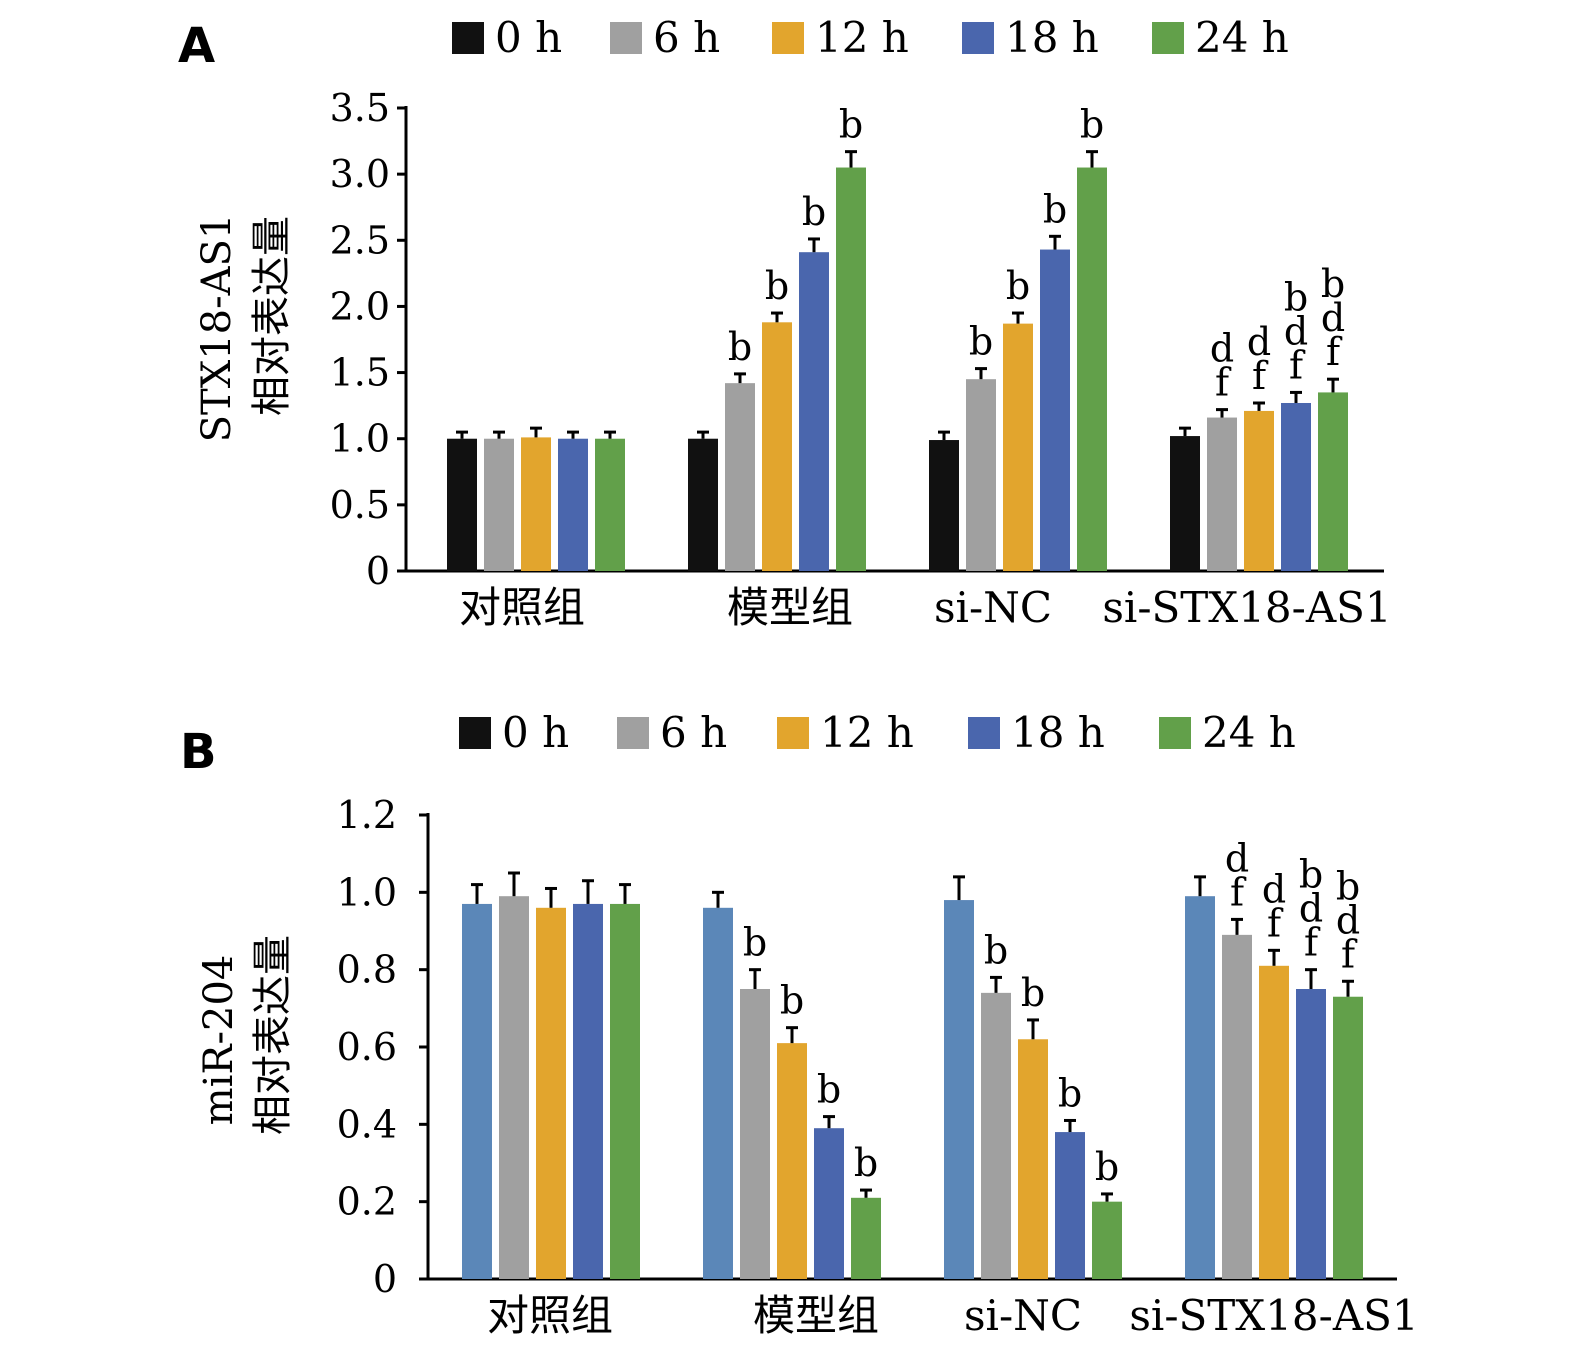 This screenshot has width=1575, height=1363. What do you see at coordinates (360, 306) in the screenshot?
I see `y-tick-label: 2.0` at bounding box center [360, 306].